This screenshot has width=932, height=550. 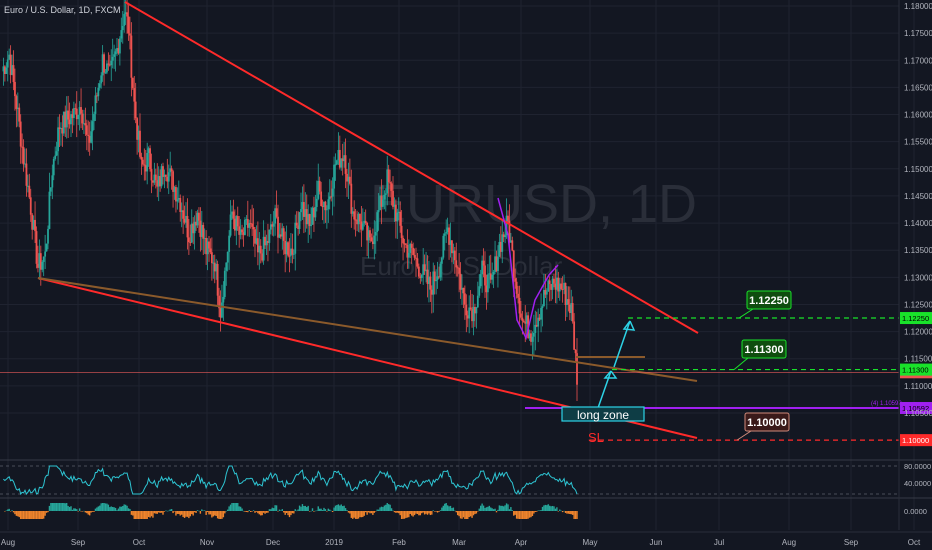 I want to click on stop-loss-callout, so click(x=767, y=422).